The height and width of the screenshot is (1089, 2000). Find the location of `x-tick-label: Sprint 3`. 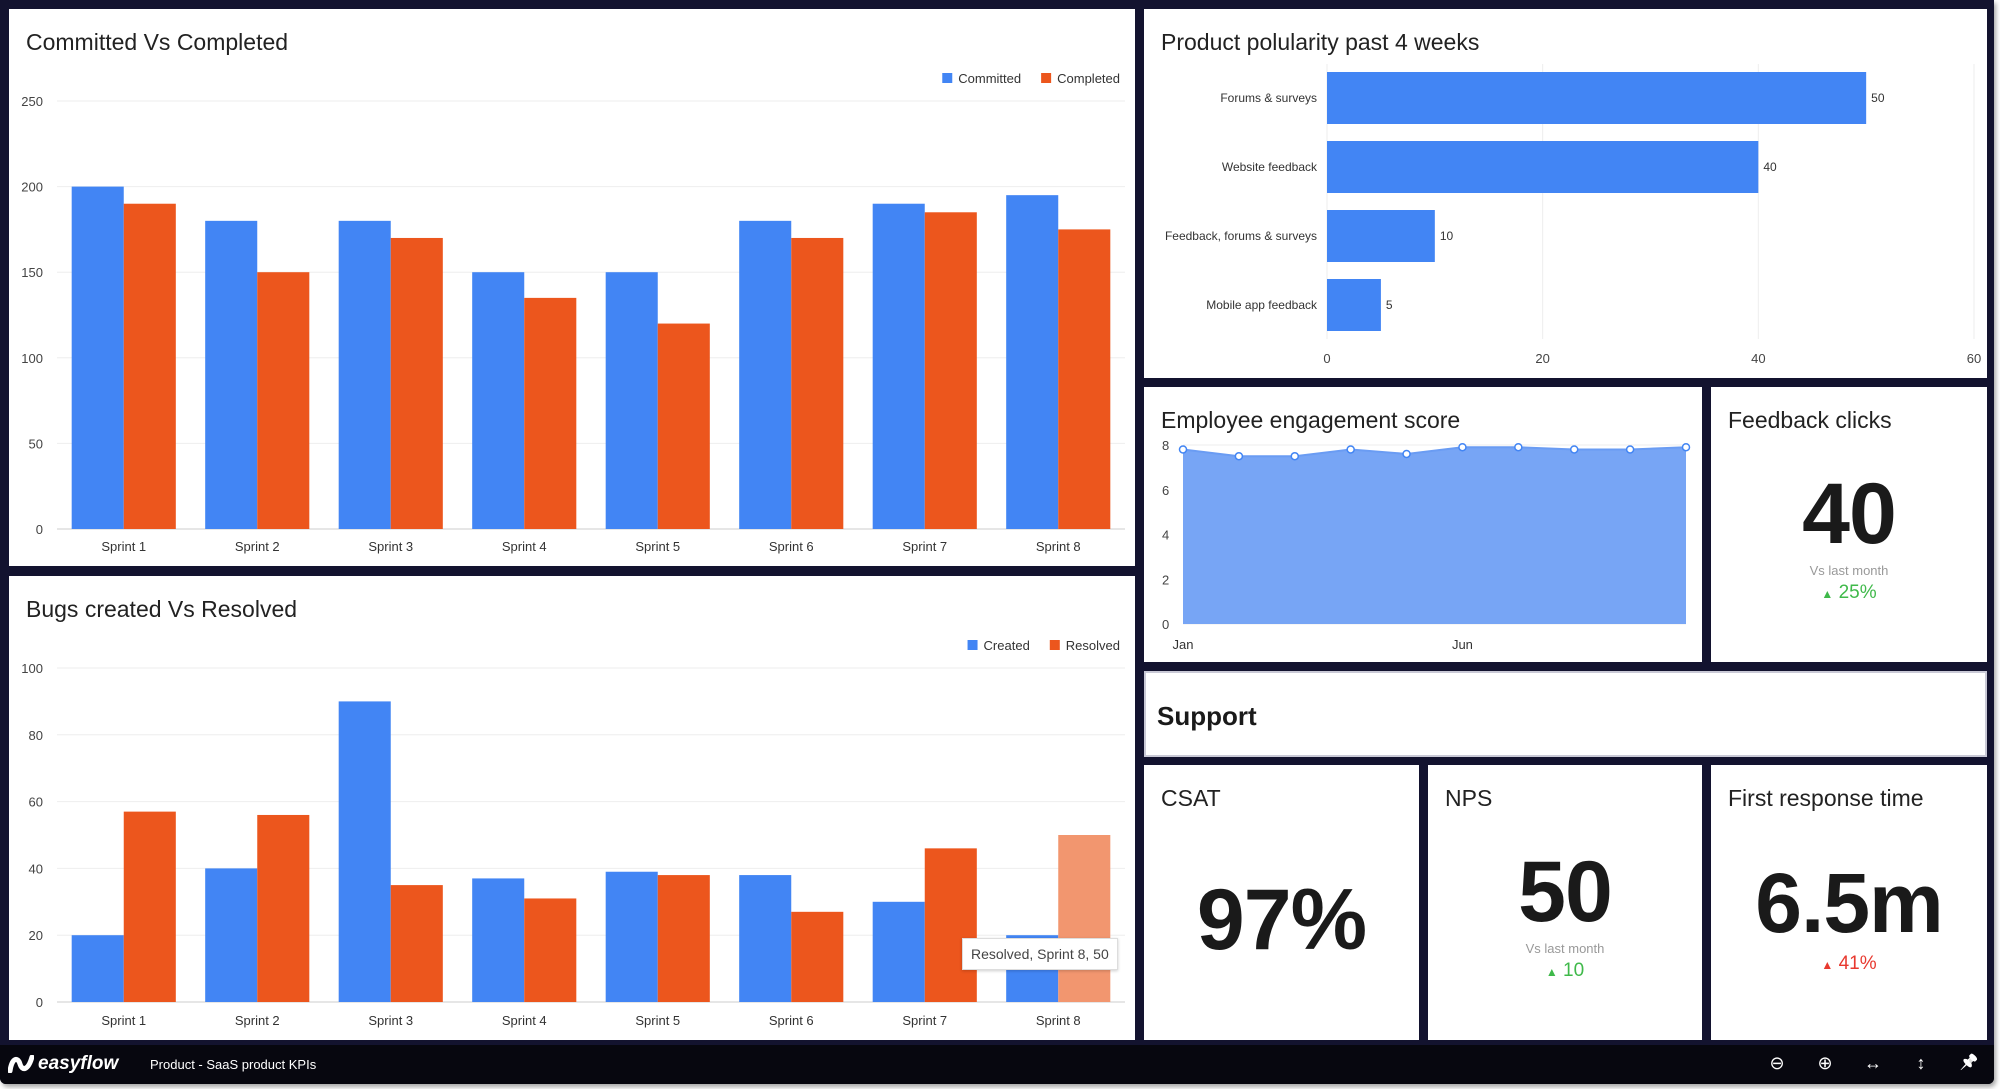

x-tick-label: Sprint 3 is located at coordinates (390, 1020).